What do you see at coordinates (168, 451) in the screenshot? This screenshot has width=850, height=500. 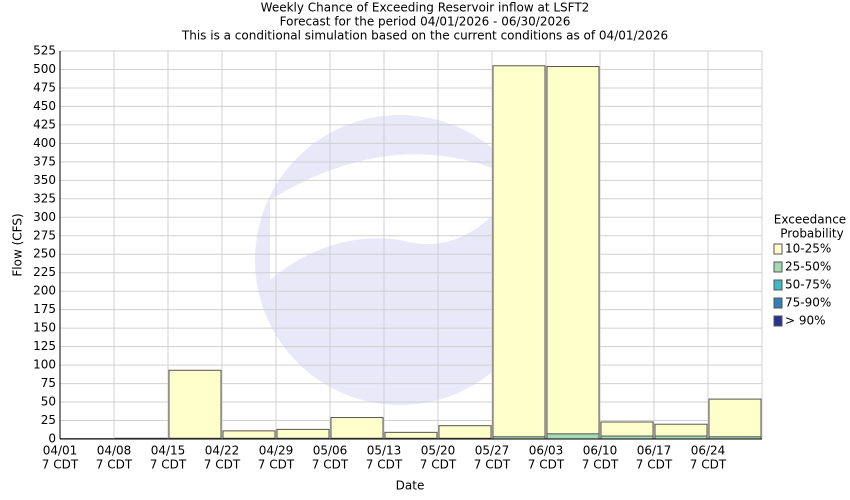 I see `x-tick-label: 04/15` at bounding box center [168, 451].